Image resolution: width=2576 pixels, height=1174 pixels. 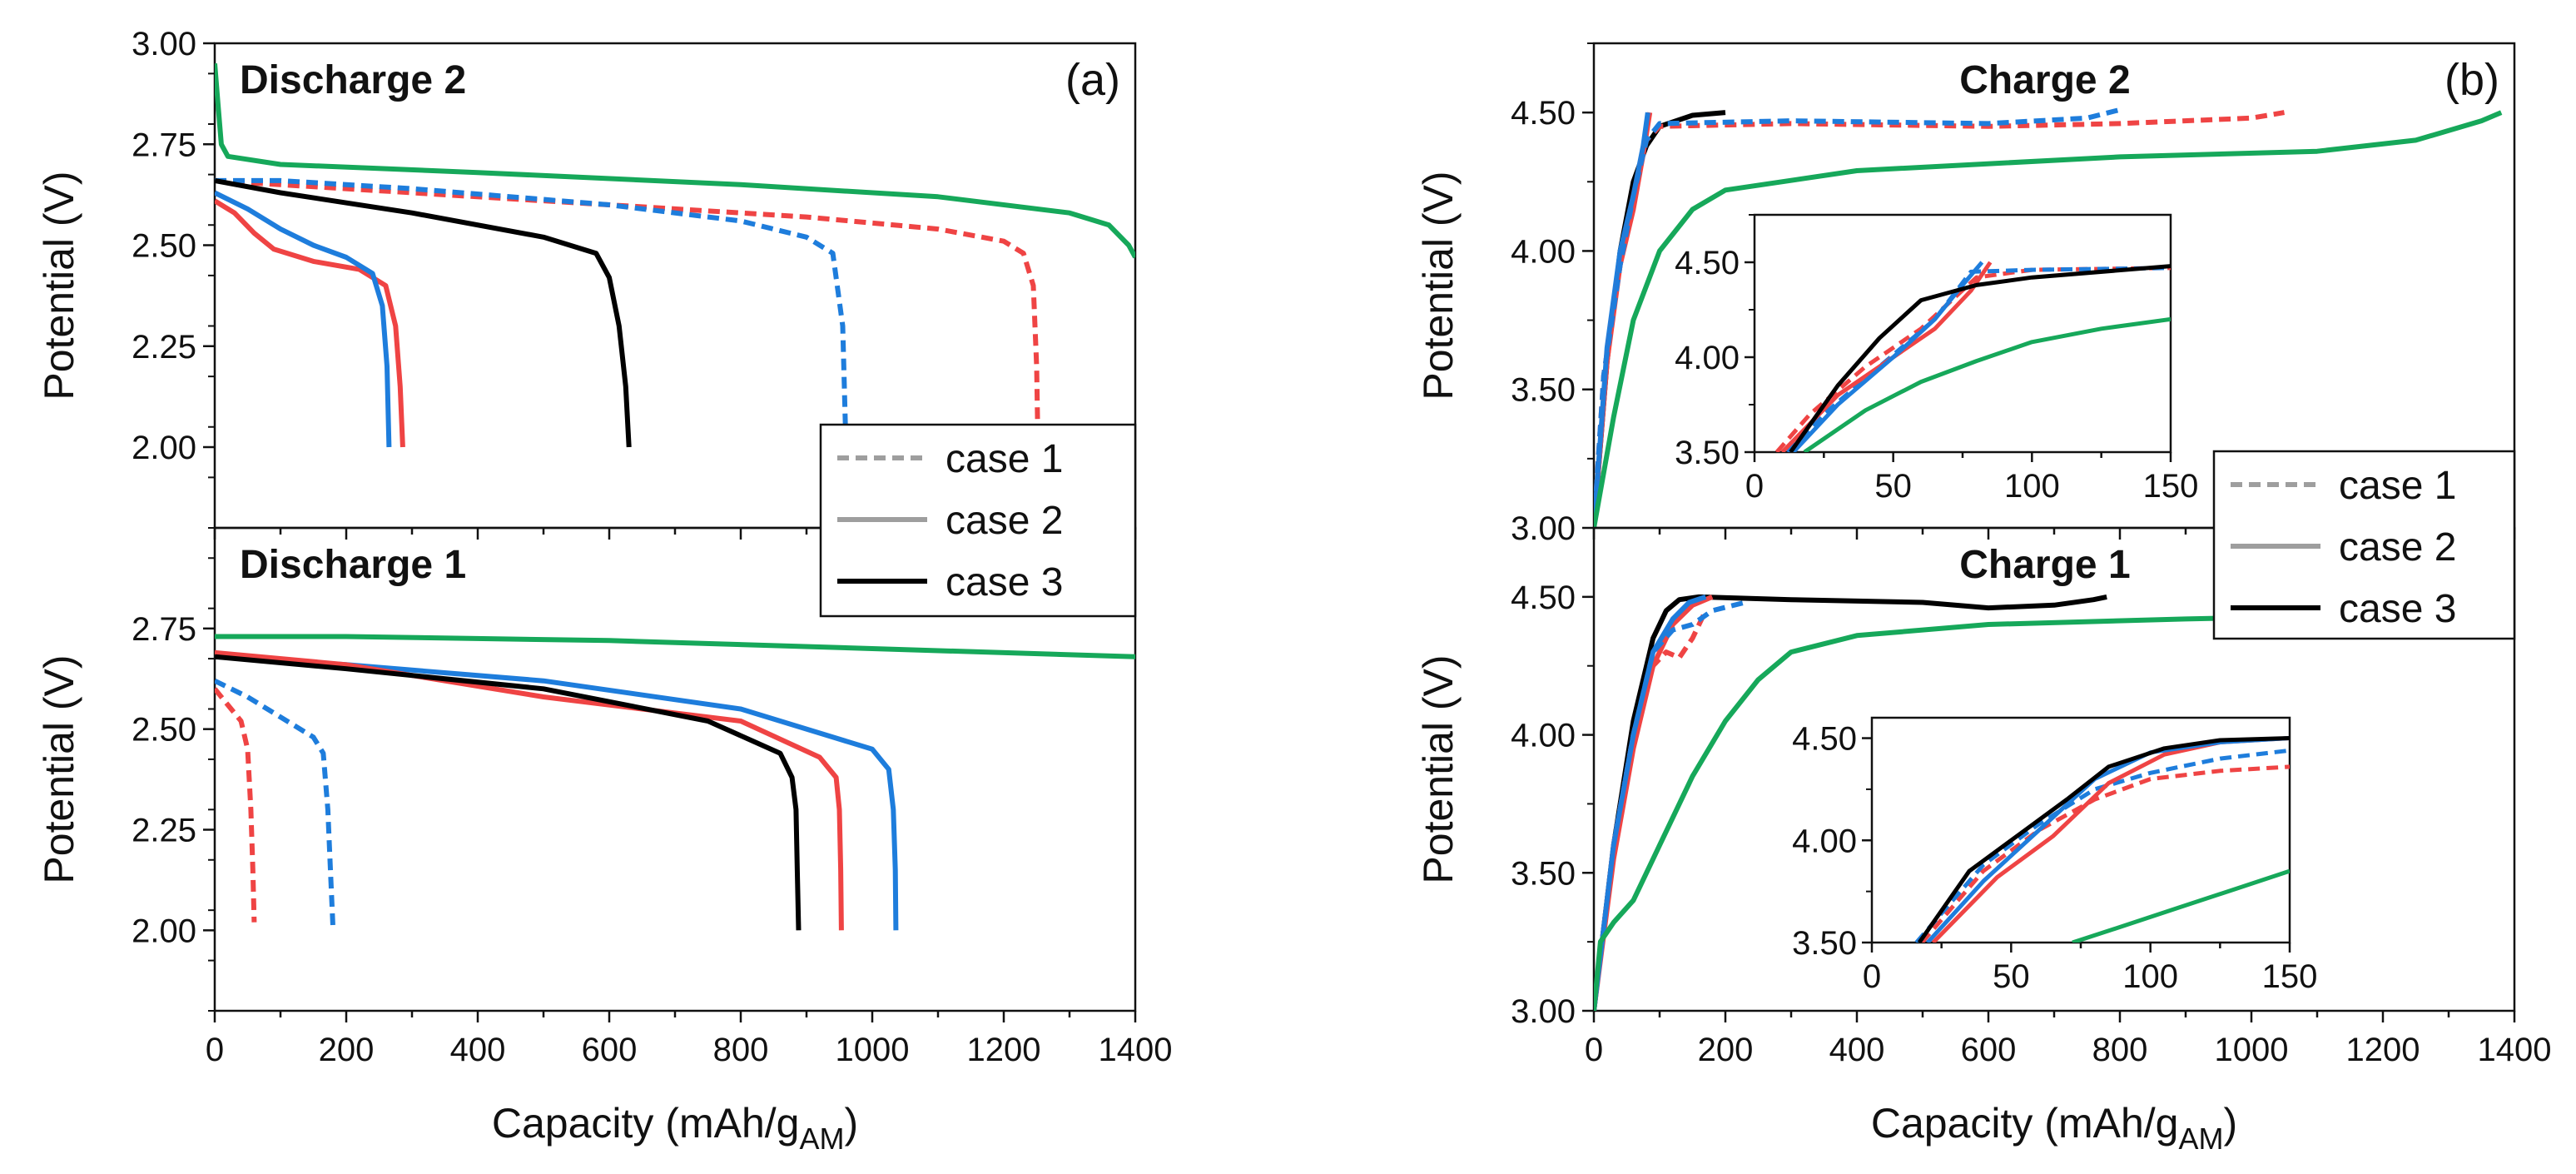 What do you see at coordinates (423, 312) in the screenshot?
I see `a-top-series-case-3-black` at bounding box center [423, 312].